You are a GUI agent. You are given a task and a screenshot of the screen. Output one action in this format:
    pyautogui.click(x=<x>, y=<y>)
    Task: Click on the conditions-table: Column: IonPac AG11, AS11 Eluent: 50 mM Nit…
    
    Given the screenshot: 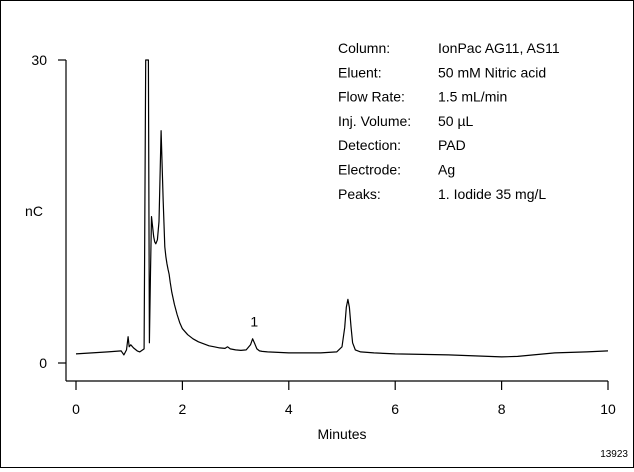 What is the action you would take?
    pyautogui.click(x=449, y=121)
    